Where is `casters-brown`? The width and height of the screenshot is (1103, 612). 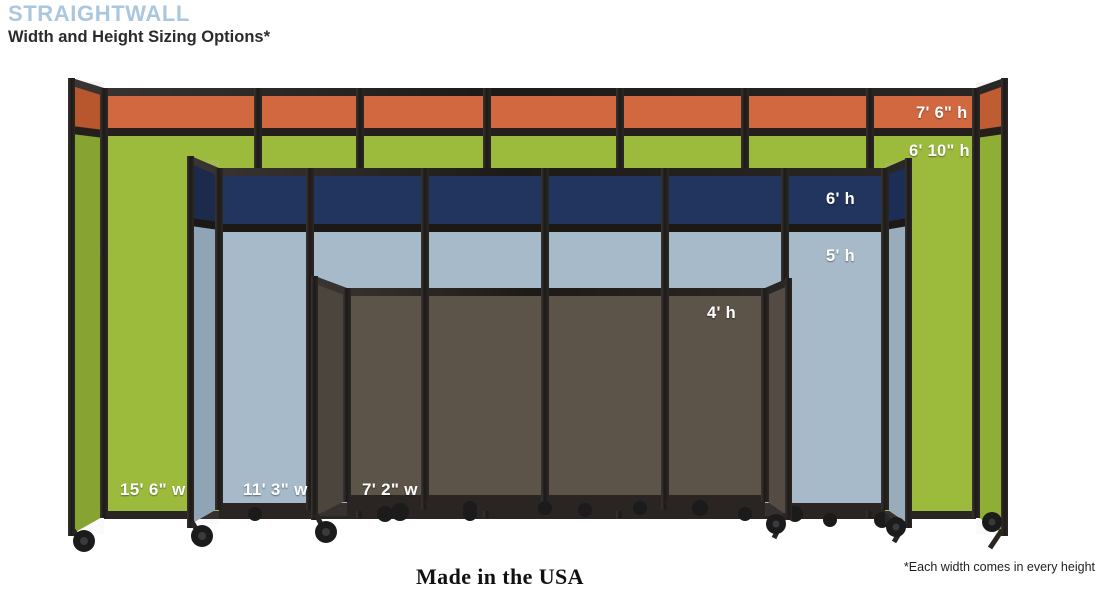 casters-brown is located at coordinates (551, 521).